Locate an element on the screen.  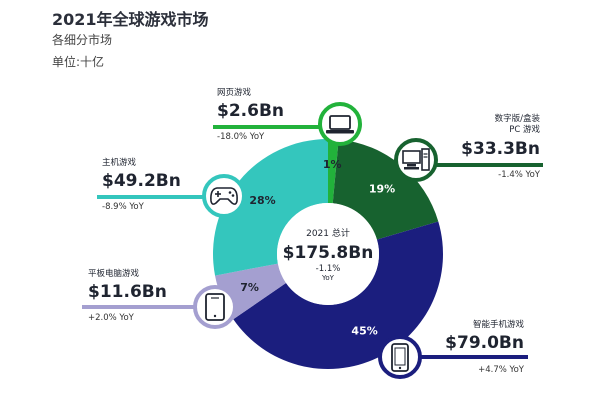
pc-slice is located at coordinates (385, 189).